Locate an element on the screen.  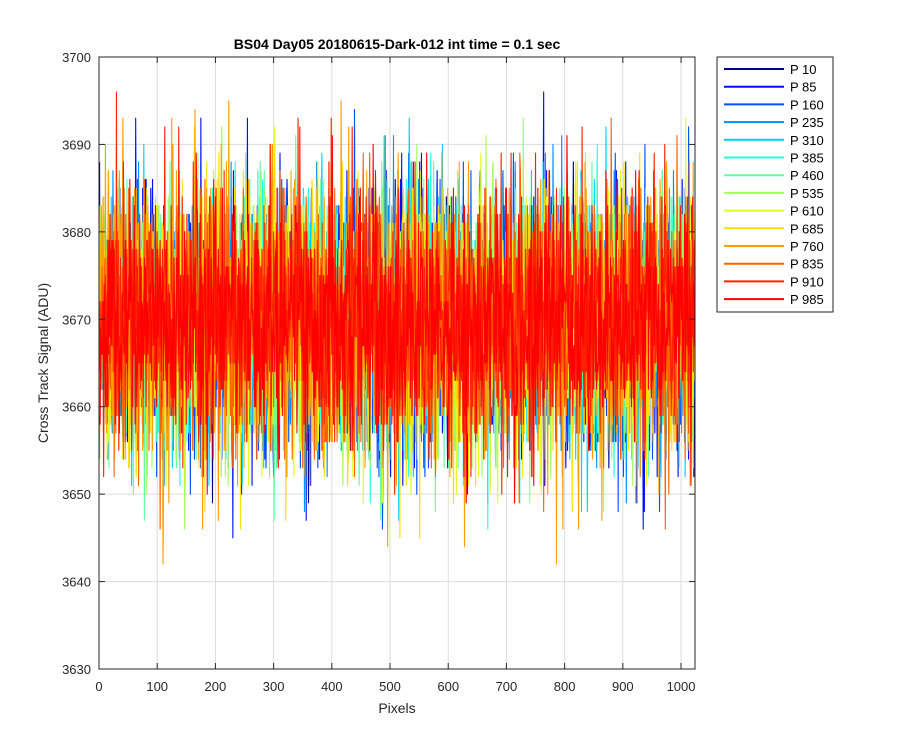
y-tick-label: 3700 is located at coordinates (76, 57).